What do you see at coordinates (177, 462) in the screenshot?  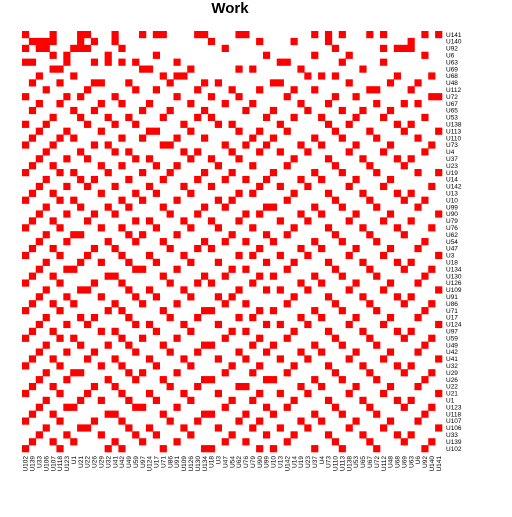 I see `x-tick-label: U91` at bounding box center [177, 462].